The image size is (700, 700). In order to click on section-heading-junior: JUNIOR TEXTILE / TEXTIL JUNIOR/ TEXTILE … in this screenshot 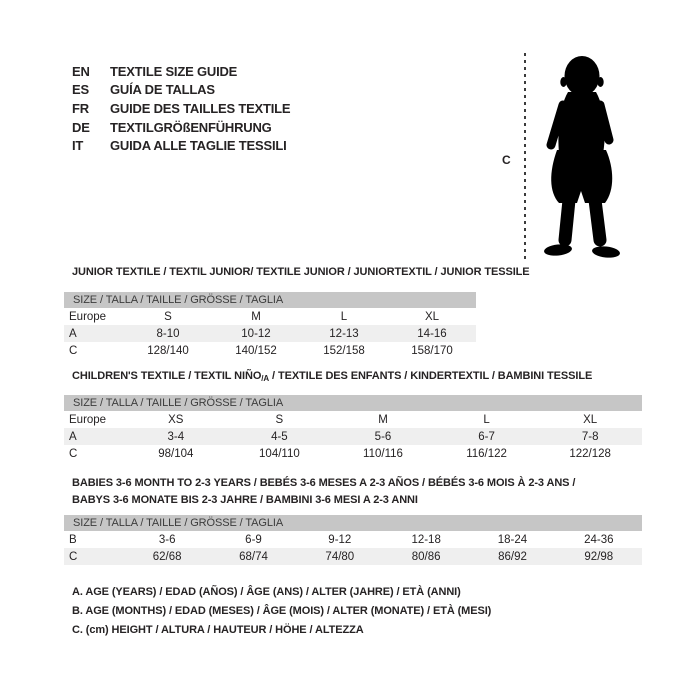, I will do `click(301, 272)`.